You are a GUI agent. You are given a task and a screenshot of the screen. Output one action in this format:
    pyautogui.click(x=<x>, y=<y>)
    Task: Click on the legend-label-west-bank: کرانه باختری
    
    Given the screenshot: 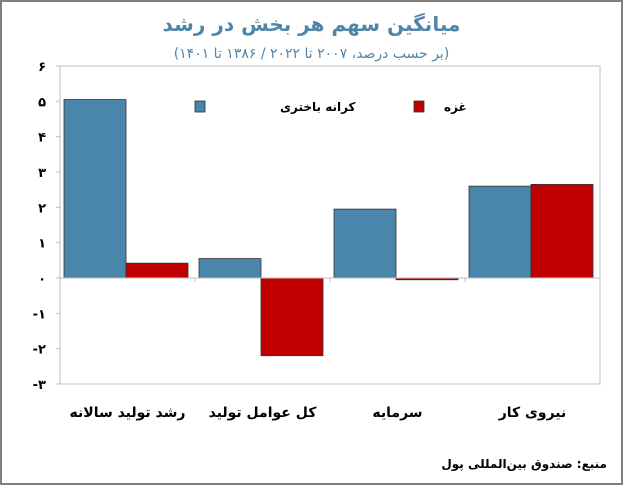 What is the action you would take?
    pyautogui.click(x=318, y=107)
    